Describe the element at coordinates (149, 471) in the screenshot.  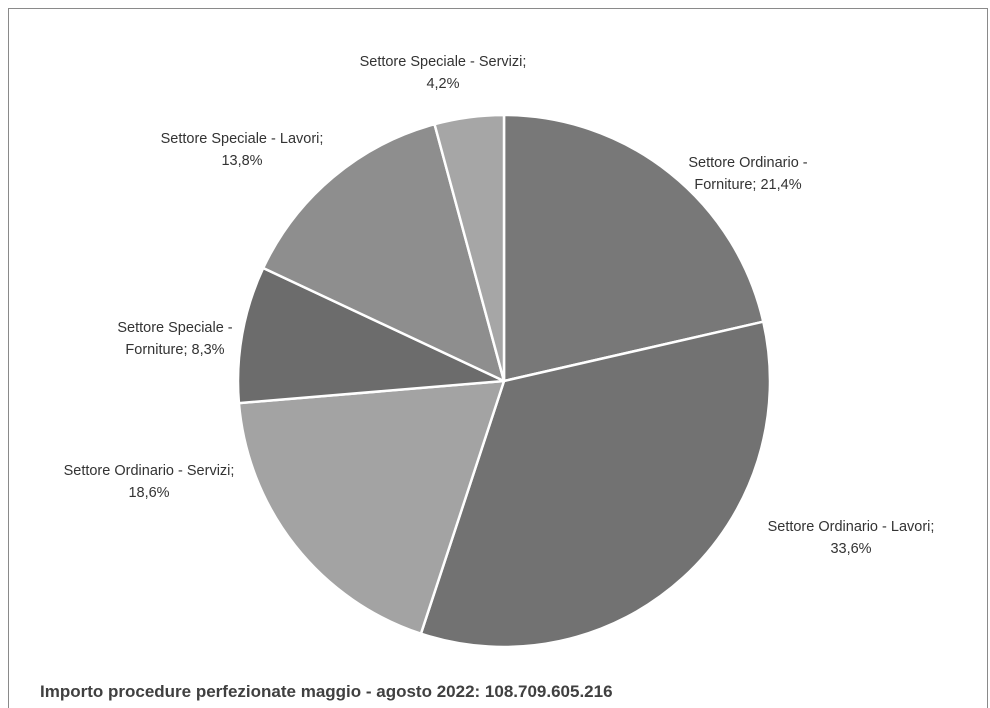
I see `slice-label-line: Settore Ordinario - Servizi;` at that location.